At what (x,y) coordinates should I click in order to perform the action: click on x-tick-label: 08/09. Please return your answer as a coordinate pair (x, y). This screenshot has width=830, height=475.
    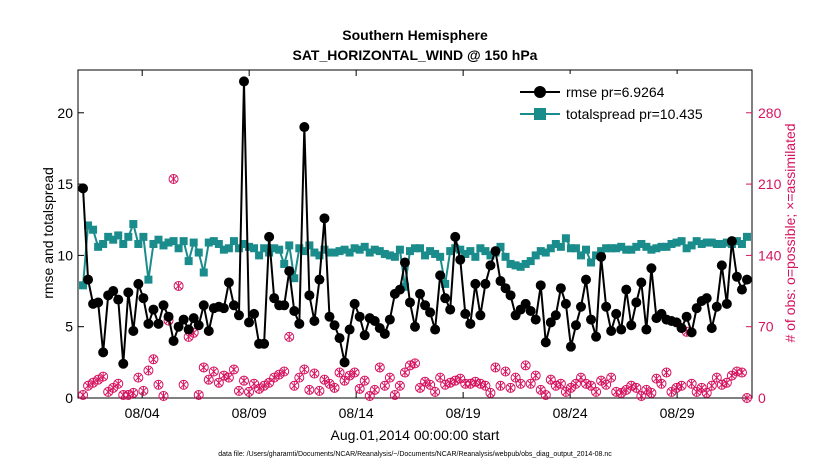
    Looking at the image, I should click on (249, 413).